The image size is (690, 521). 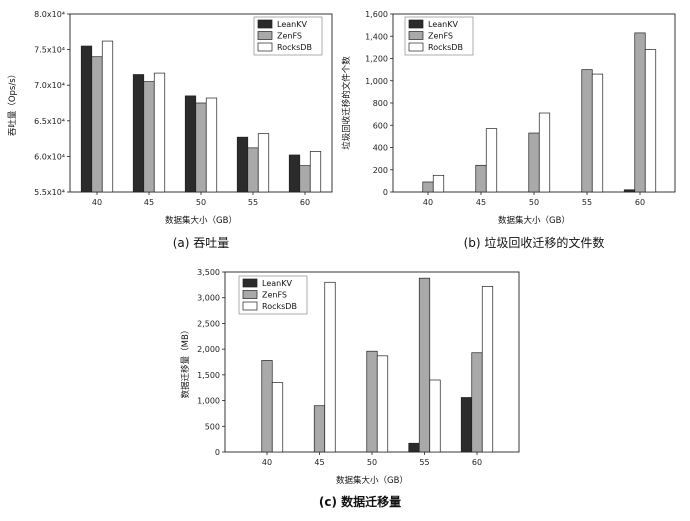 I want to click on chart-a-y-axis-label: 吞吐量（Ops/s）, so click(x=12, y=103).